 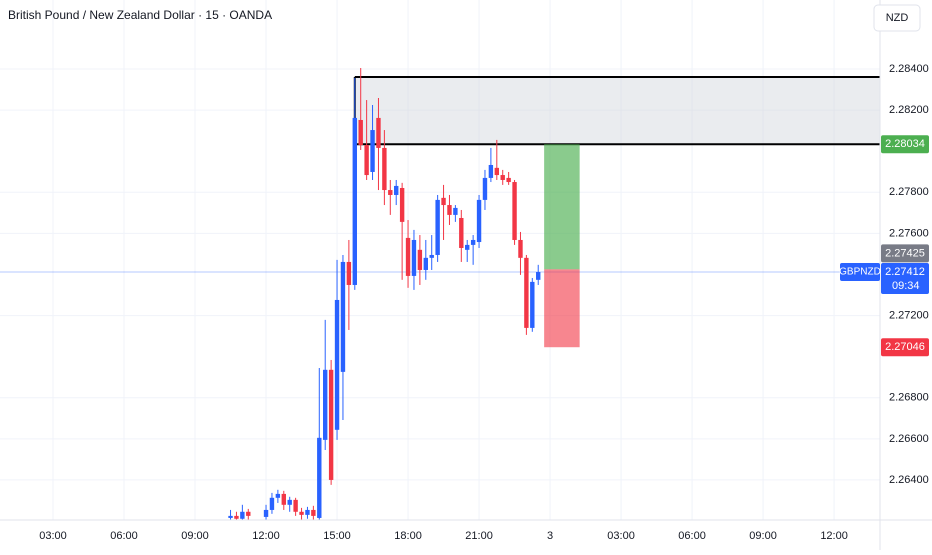 I want to click on entry-label-box, so click(x=905, y=253).